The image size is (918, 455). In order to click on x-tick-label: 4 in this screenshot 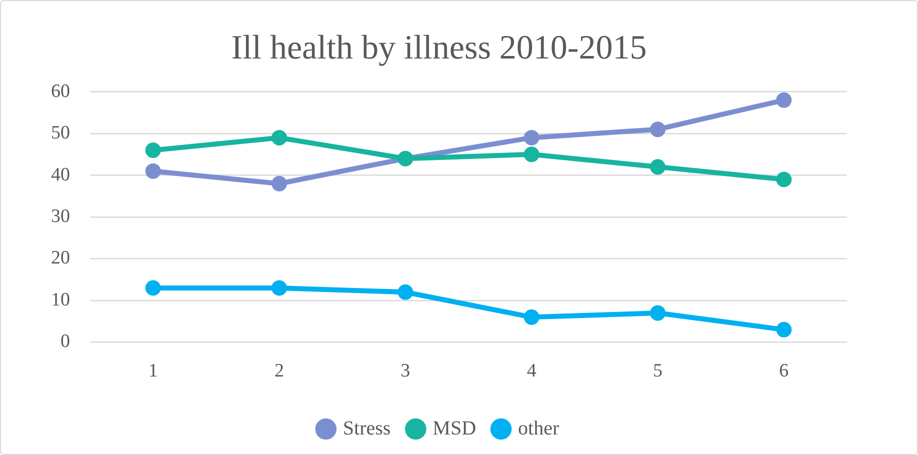, I will do `click(531, 371)`.